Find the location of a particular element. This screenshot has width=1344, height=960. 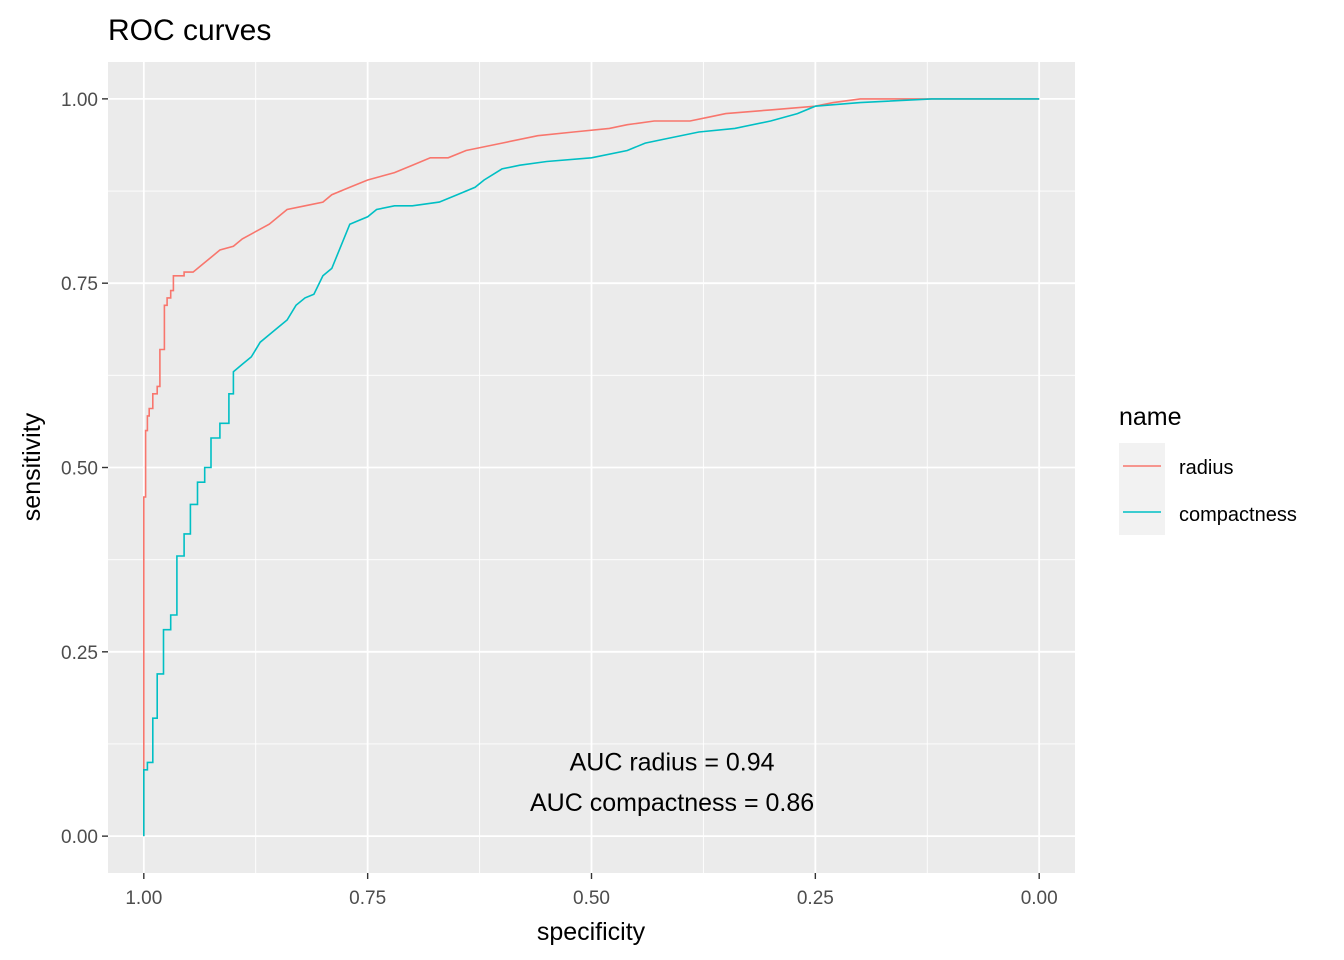

x-axis-ticks: 1.00 0.75 0.50 0.25 0.00 is located at coordinates (591, 891).